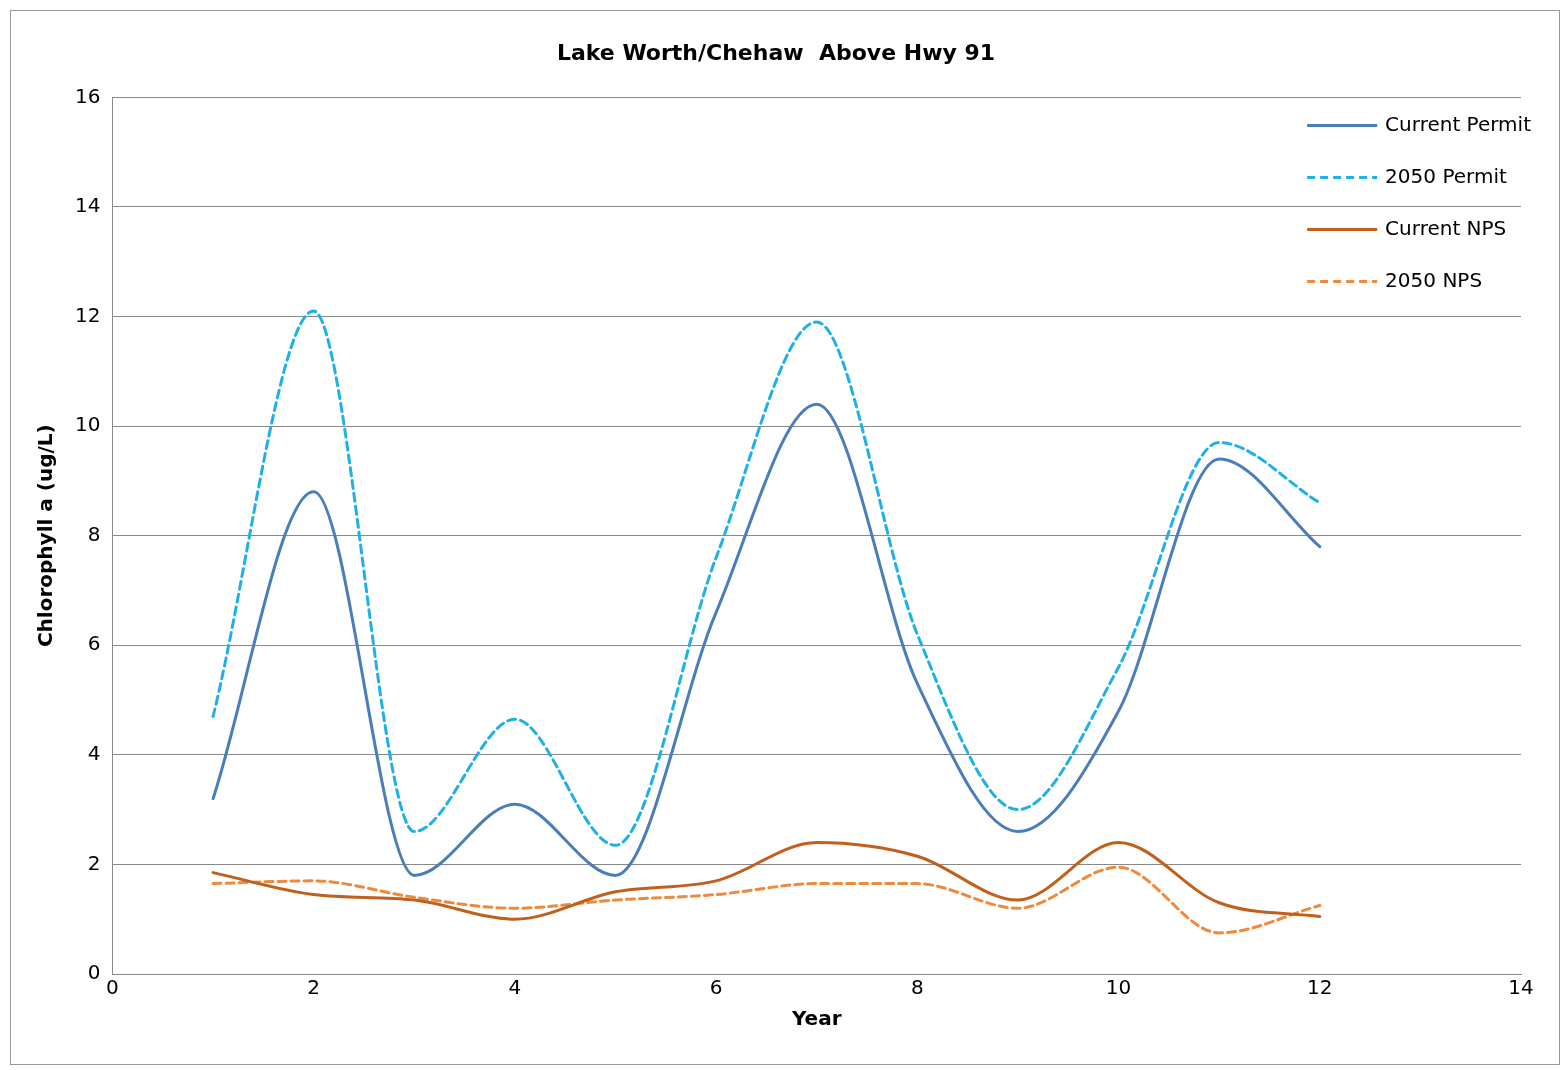 The image size is (1568, 1070). I want to click on x-tick-label: 6, so click(716, 987).